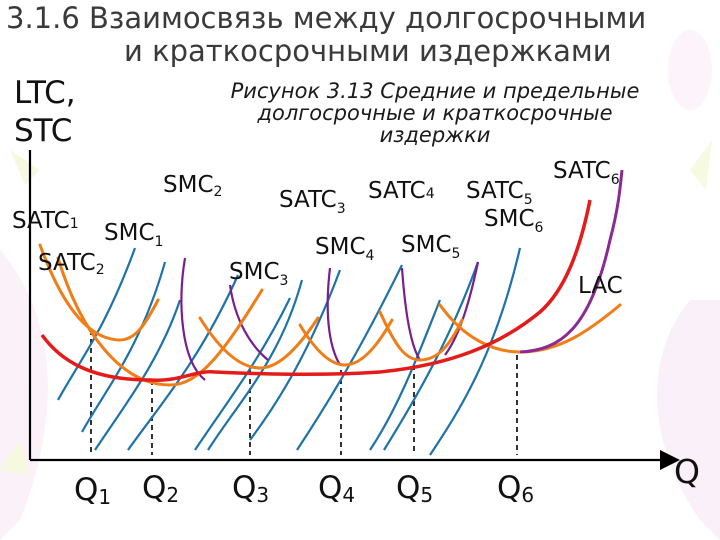  I want to click on x-axis-arrow, so click(670, 460).